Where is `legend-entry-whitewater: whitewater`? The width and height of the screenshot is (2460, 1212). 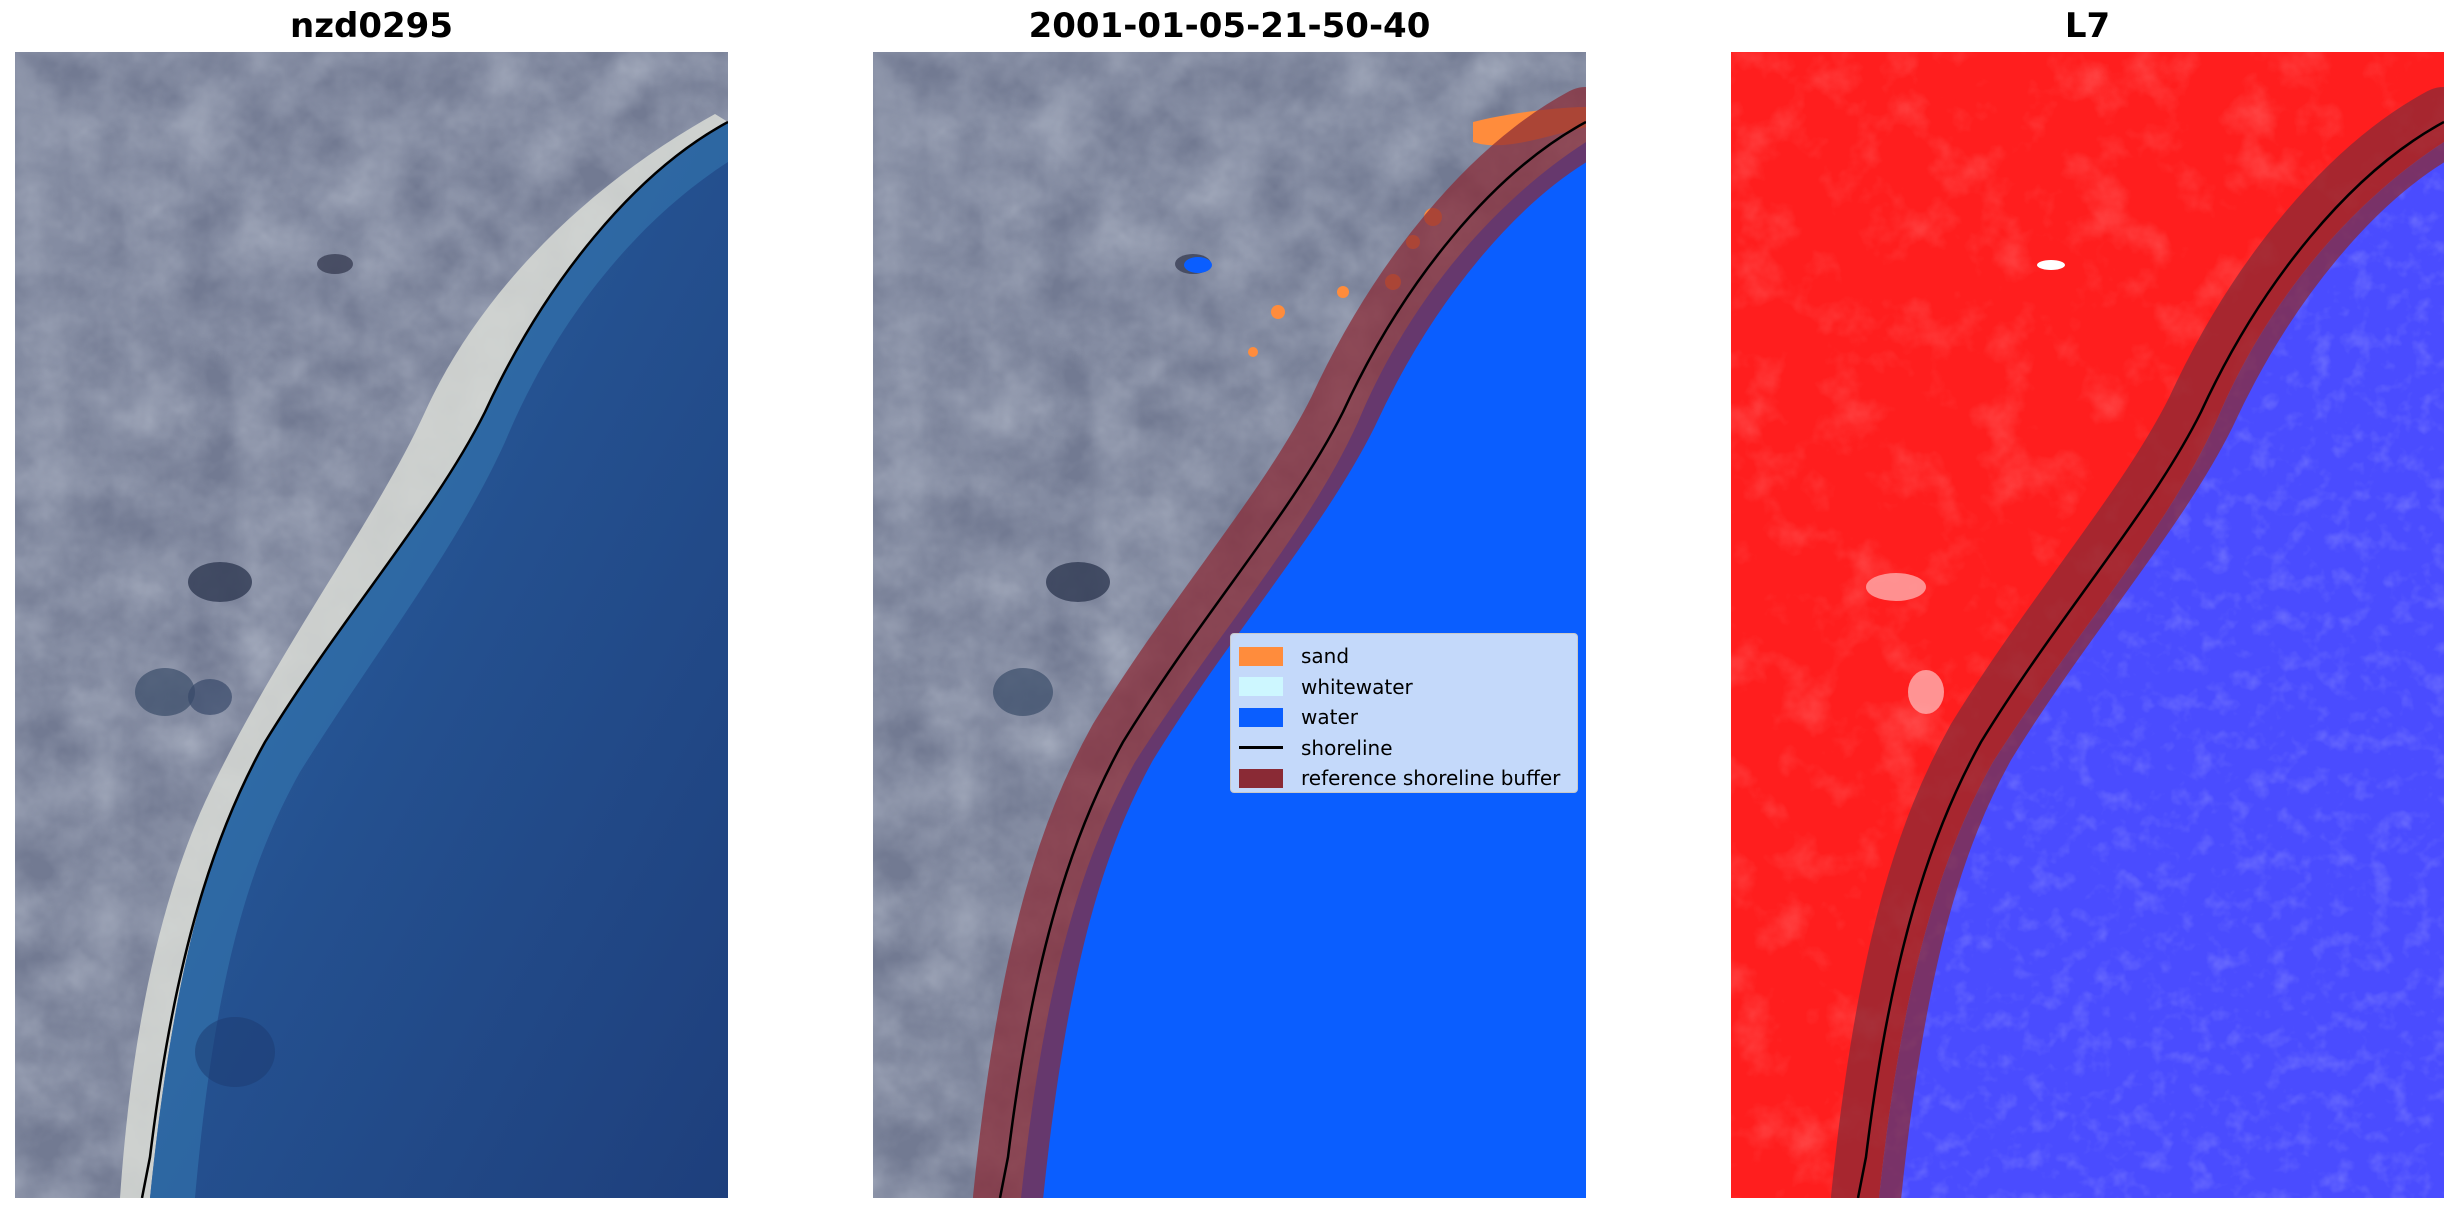
legend-entry-whitewater: whitewater is located at coordinates (1408, 687).